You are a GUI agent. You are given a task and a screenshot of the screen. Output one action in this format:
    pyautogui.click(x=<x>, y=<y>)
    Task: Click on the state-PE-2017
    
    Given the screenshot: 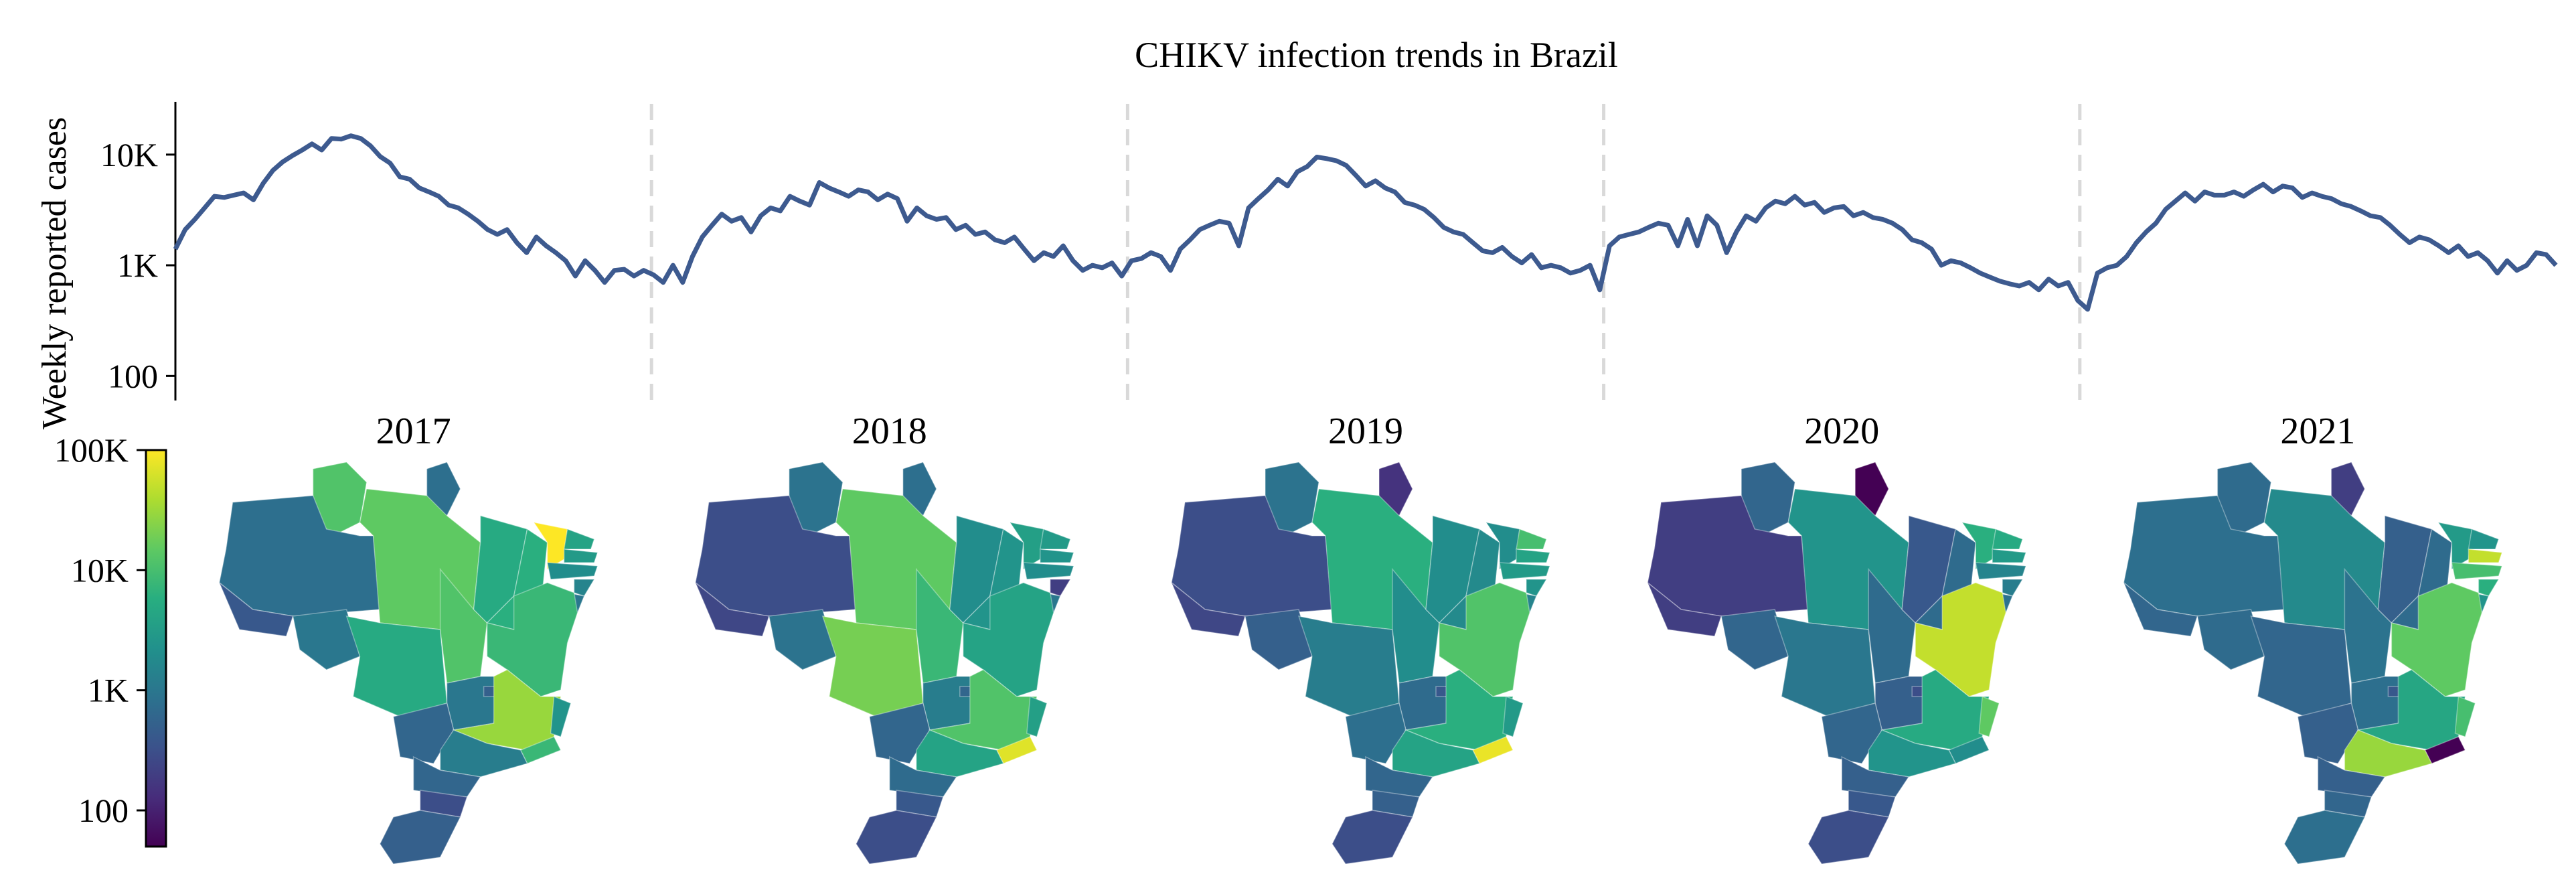 What is the action you would take?
    pyautogui.click(x=572, y=571)
    